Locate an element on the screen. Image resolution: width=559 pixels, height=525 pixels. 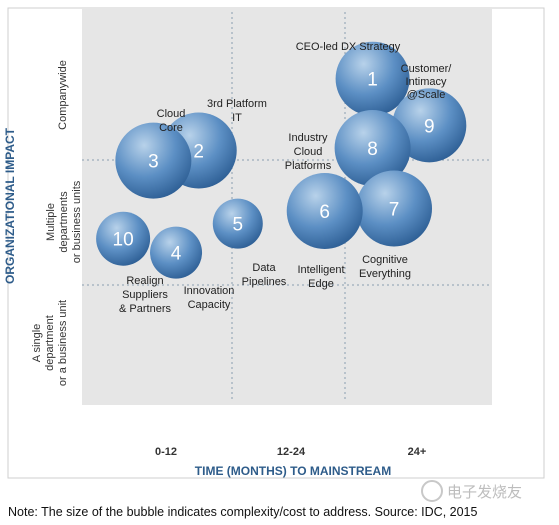
watermark: 电子发烧友 is located at coordinates (471, 491).